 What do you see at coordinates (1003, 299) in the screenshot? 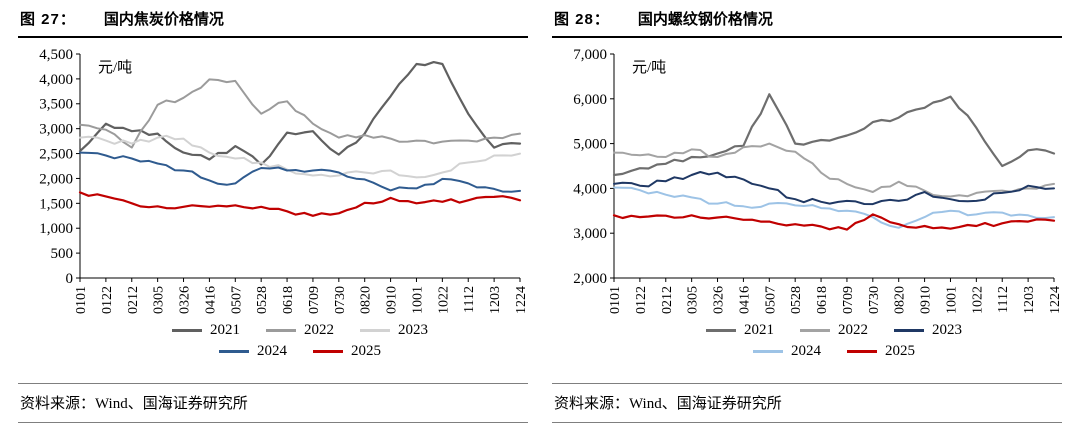
I see `x-tick-label: 1112` at bounding box center [1003, 299].